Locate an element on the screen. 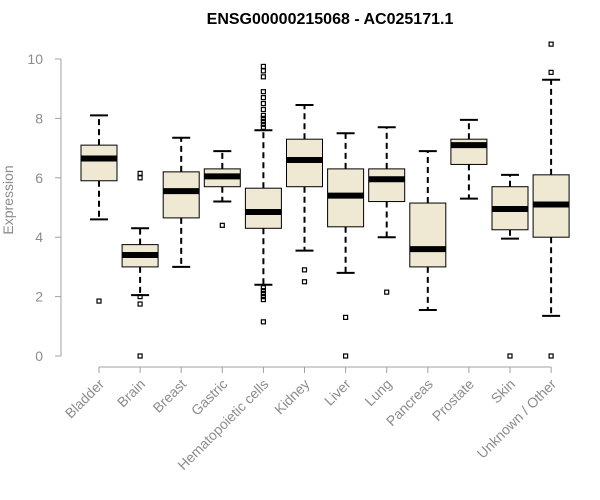 This screenshot has height=500, width=600. y-tick-label: 10 is located at coordinates (35, 59).